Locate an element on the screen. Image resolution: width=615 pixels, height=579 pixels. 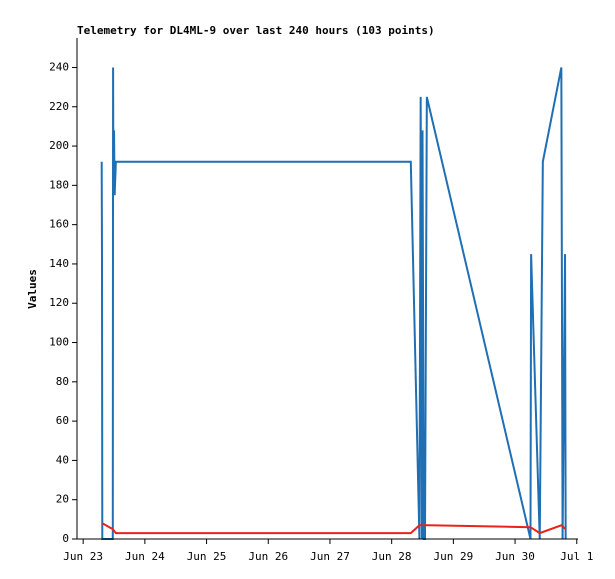
x-tick-label: Jun 29 is located at coordinates (453, 556).